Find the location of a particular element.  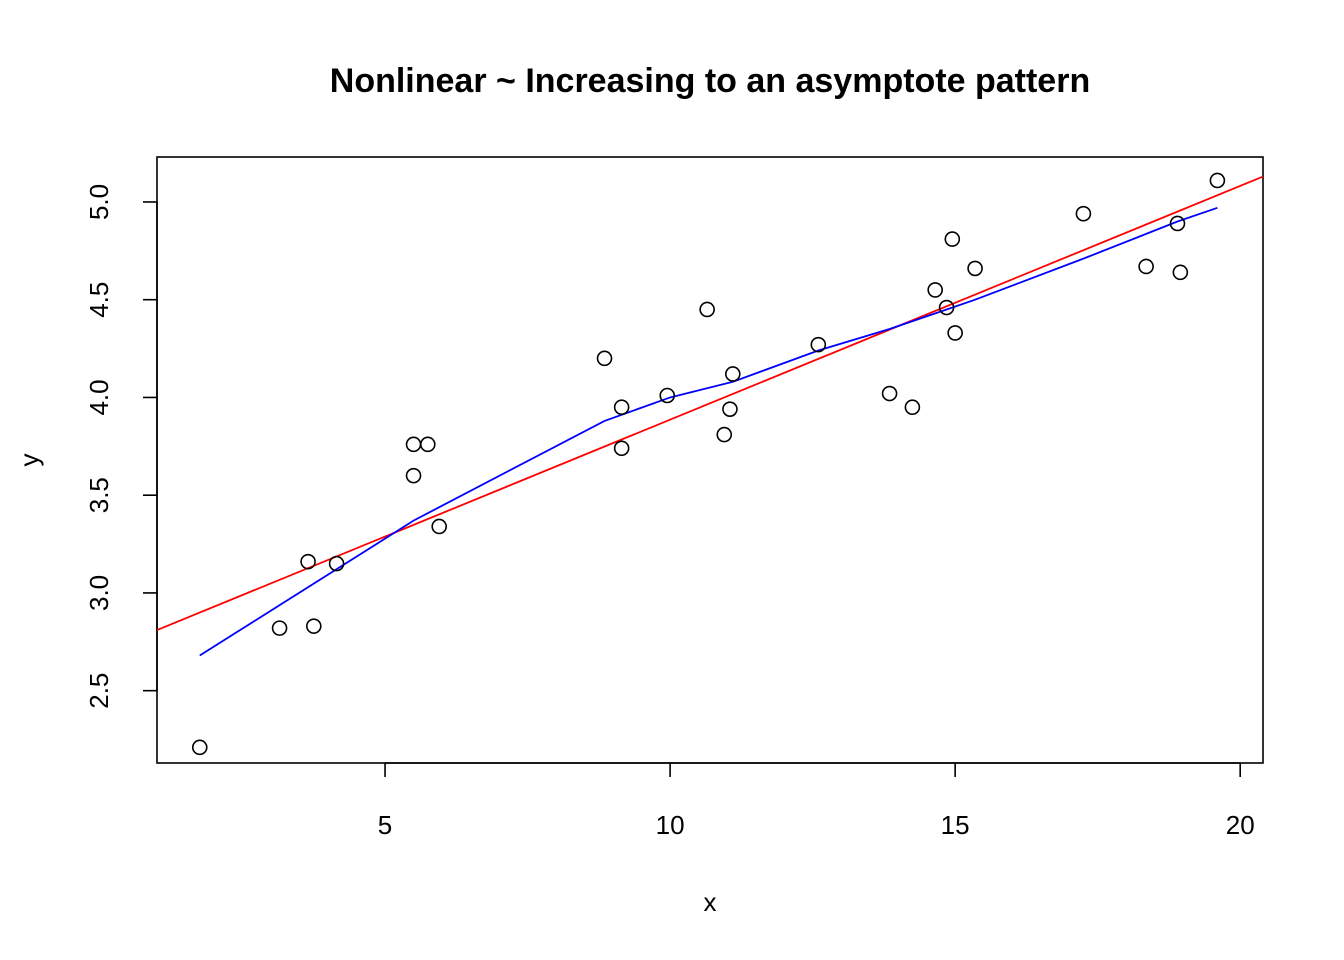

y-tick-label: 4.0 is located at coordinates (99, 397).